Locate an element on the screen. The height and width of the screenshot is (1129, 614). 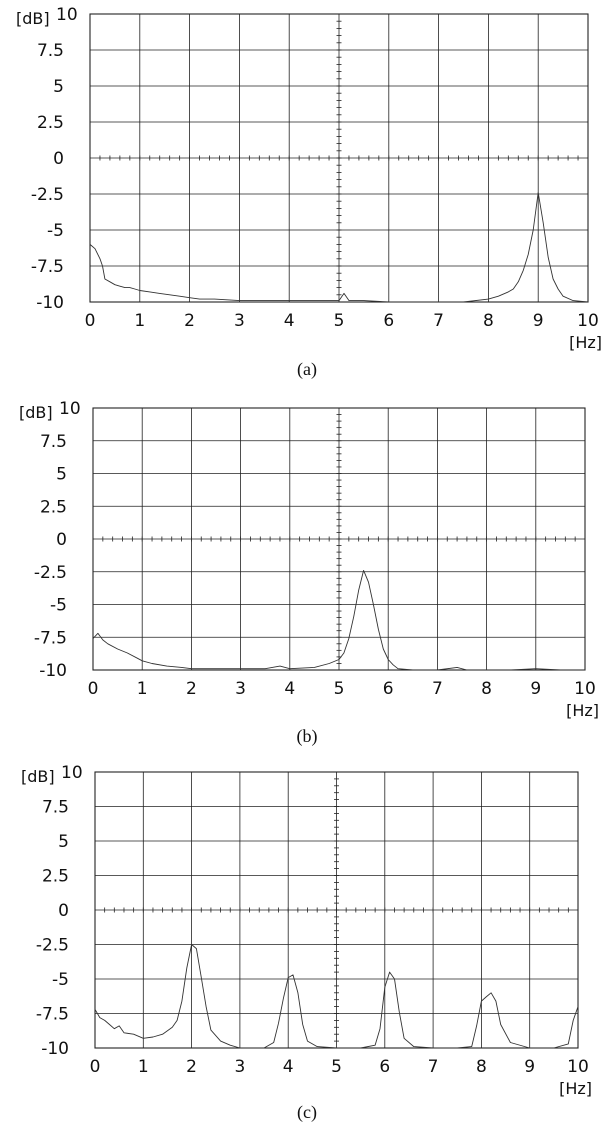
caption: (a) is located at coordinates (307, 369).